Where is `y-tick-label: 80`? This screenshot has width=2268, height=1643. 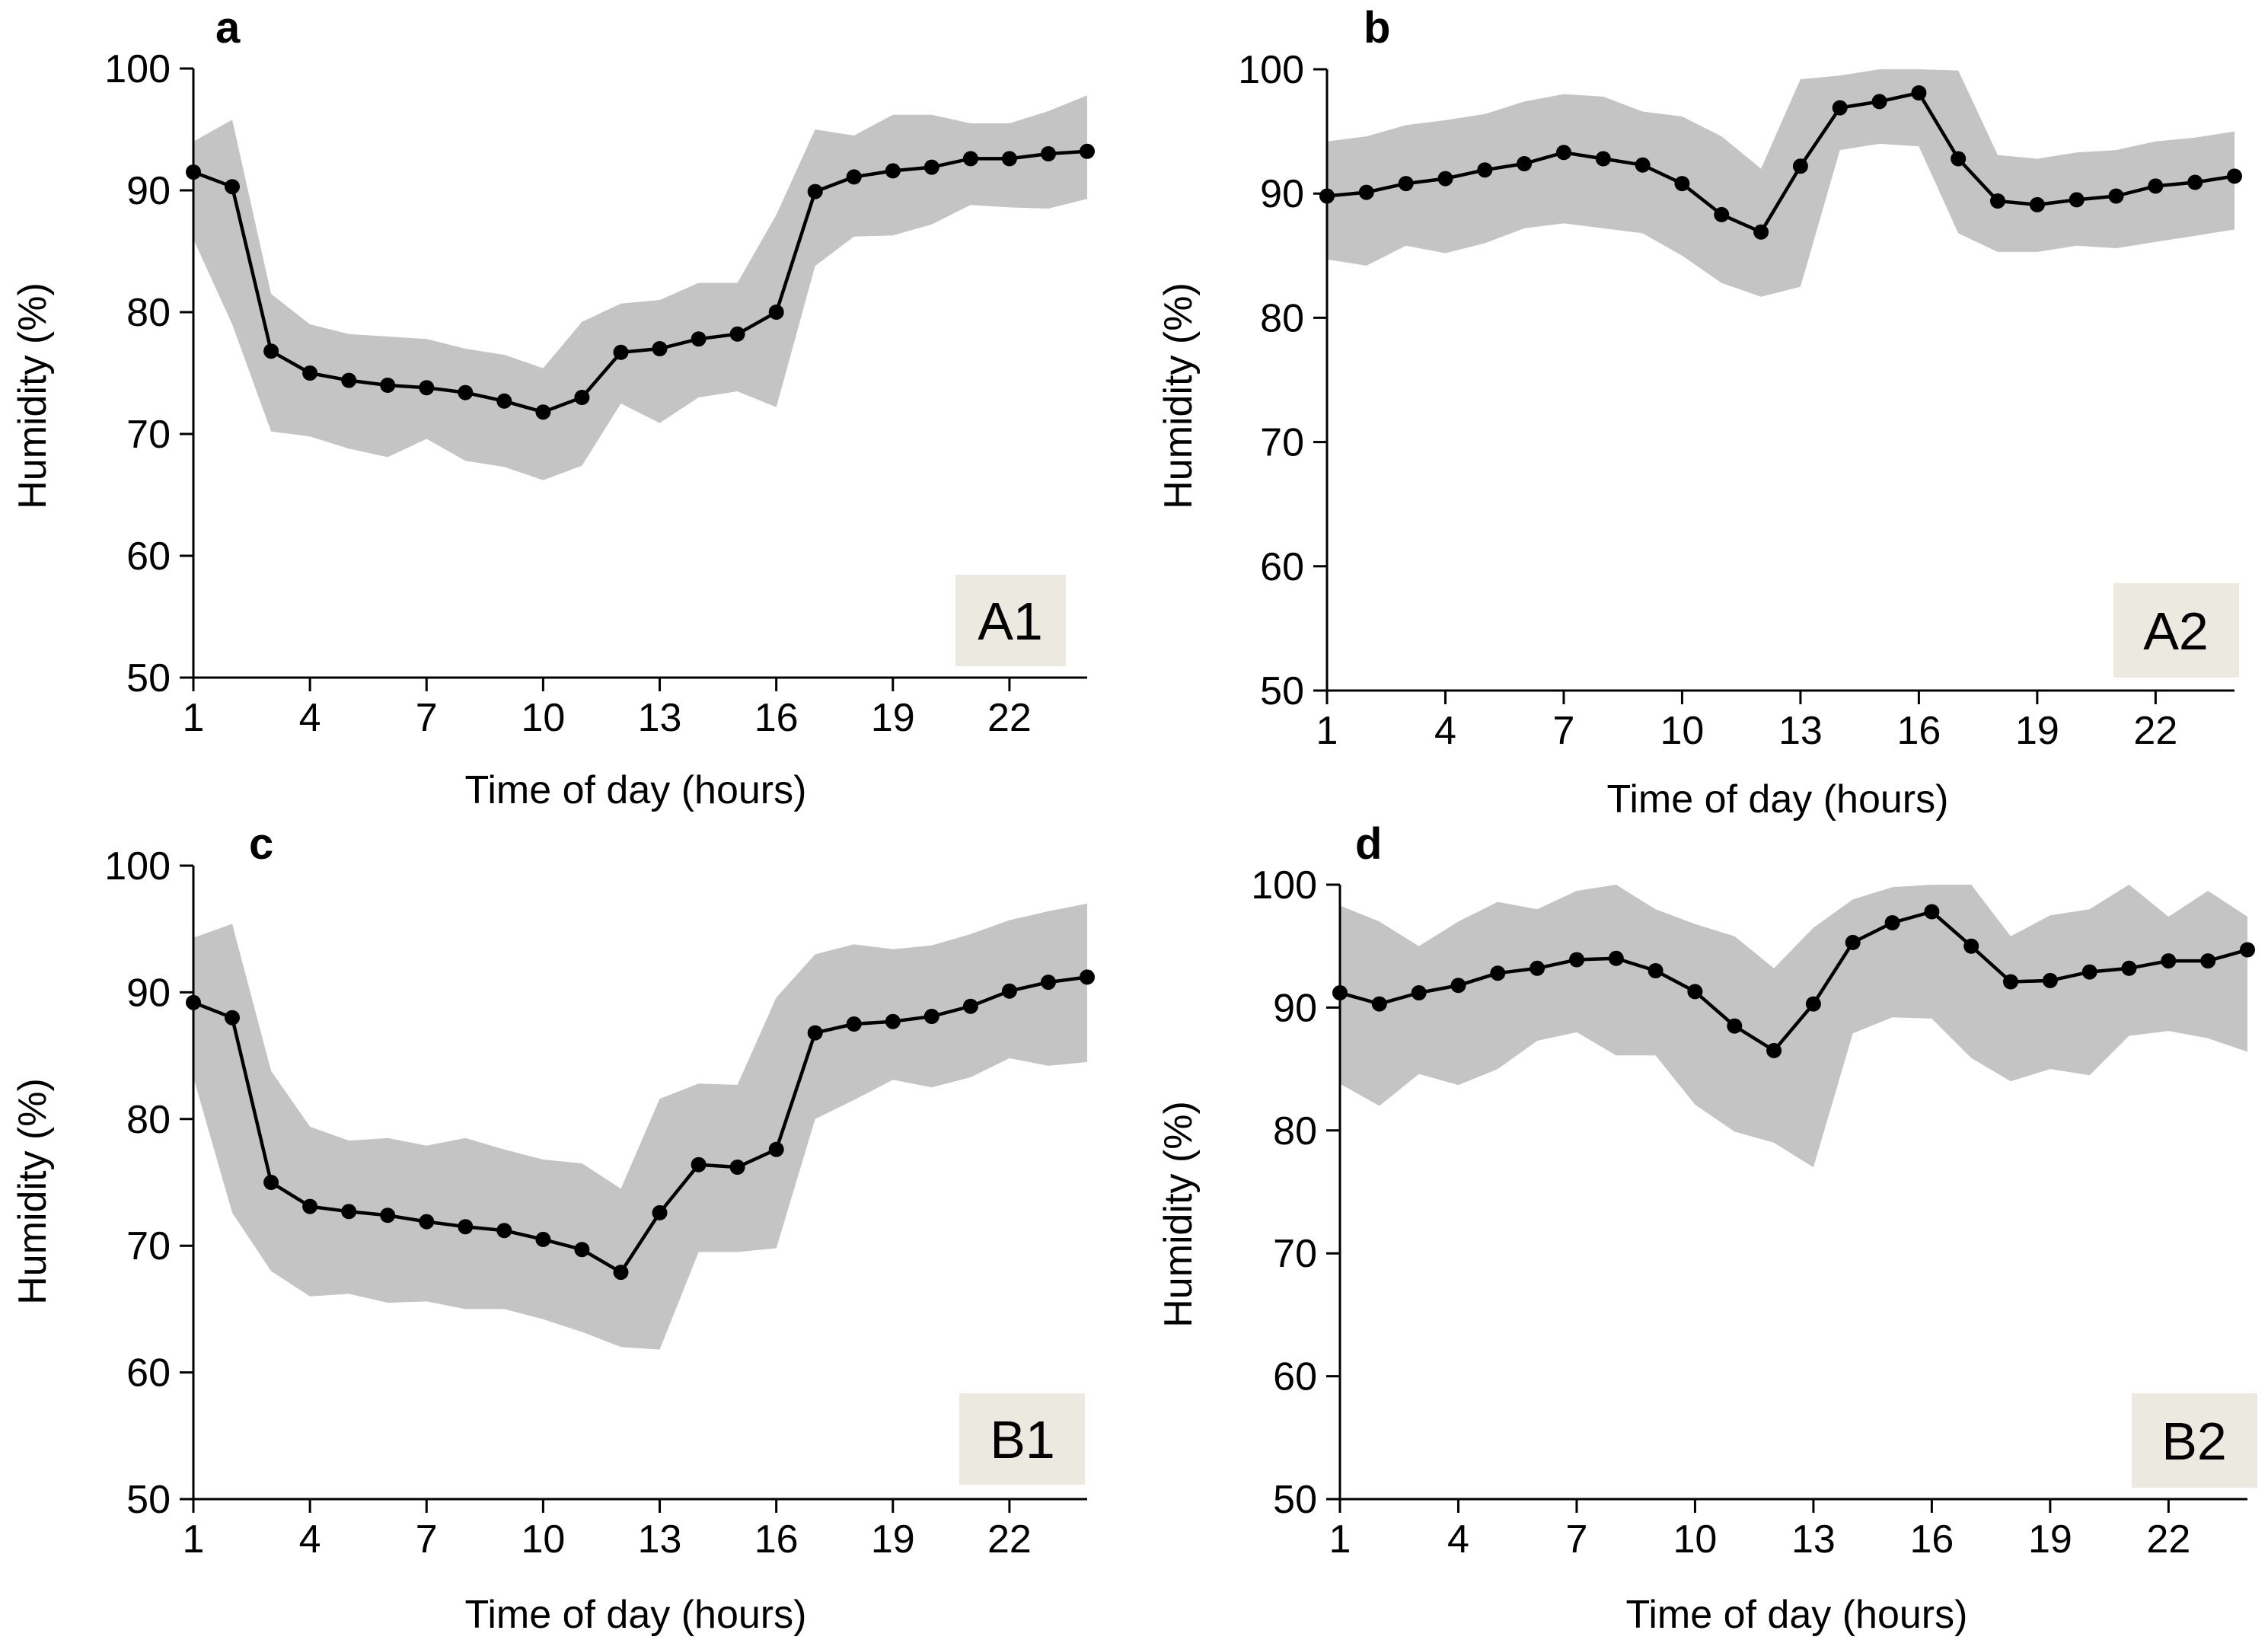 y-tick-label: 80 is located at coordinates (1282, 318).